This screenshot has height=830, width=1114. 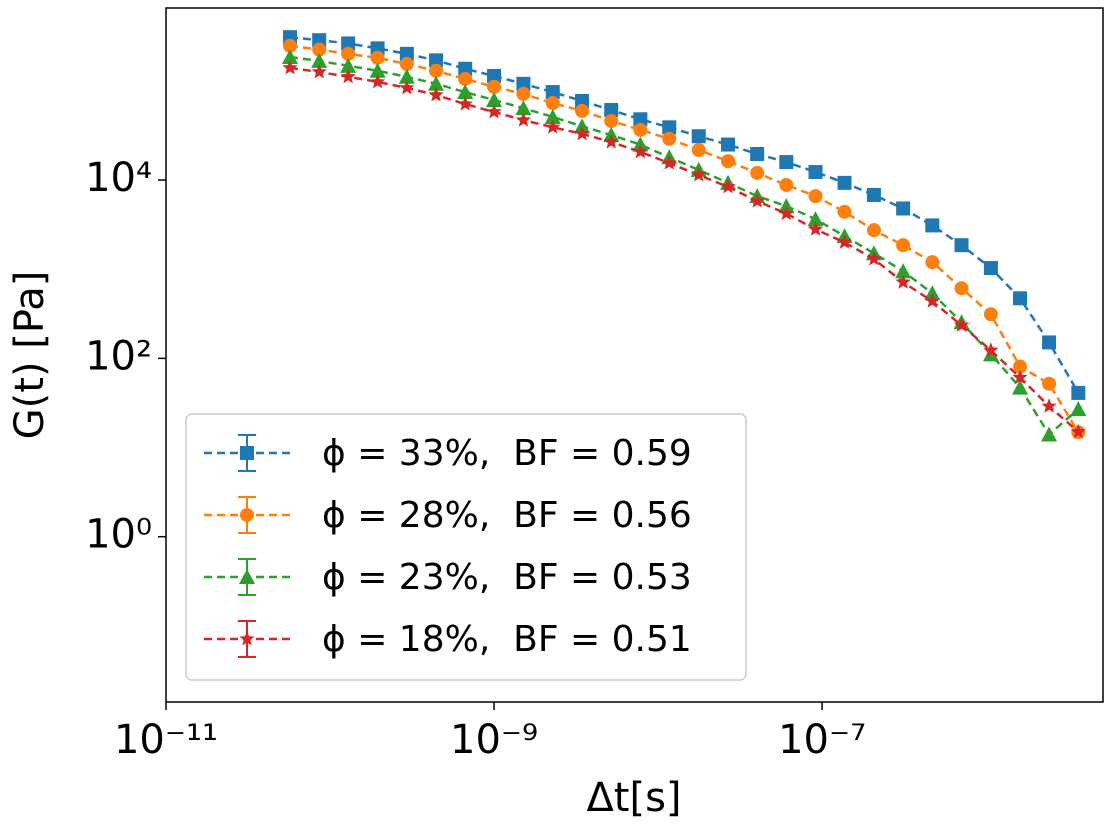 What do you see at coordinates (166, 740) in the screenshot?
I see `x-tick-label: 10⁻¹¹` at bounding box center [166, 740].